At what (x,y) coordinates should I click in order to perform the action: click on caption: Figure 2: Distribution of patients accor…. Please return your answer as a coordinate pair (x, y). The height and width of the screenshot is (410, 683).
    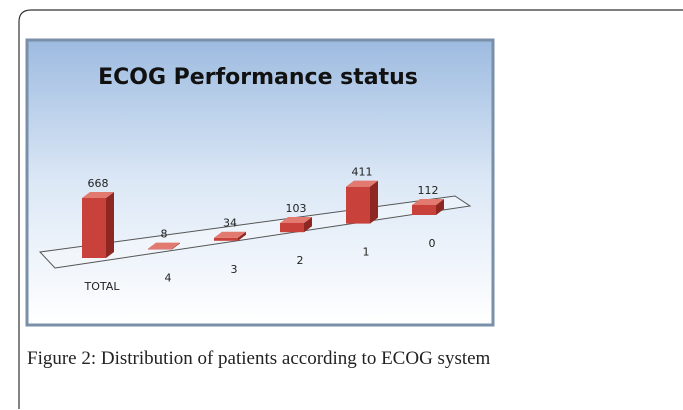
    Looking at the image, I should click on (259, 358).